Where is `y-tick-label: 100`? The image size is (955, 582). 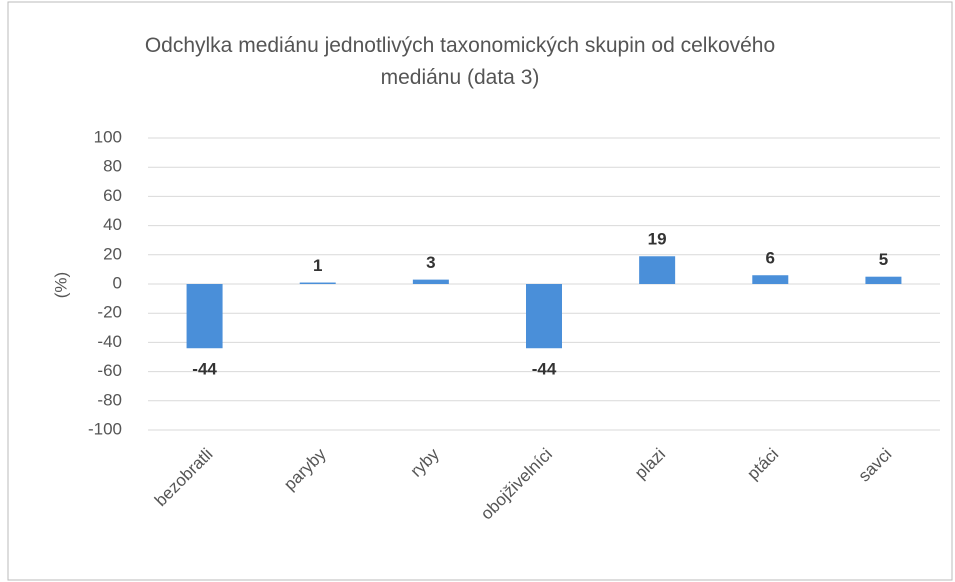
y-tick-label: 100 is located at coordinates (108, 136).